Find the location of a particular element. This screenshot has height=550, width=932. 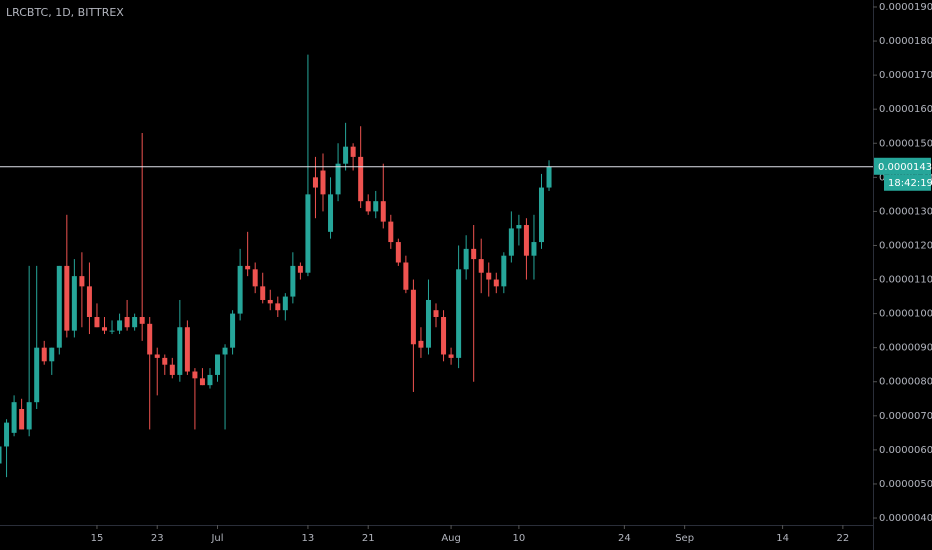

x-tick-label: Aug is located at coordinates (451, 538).